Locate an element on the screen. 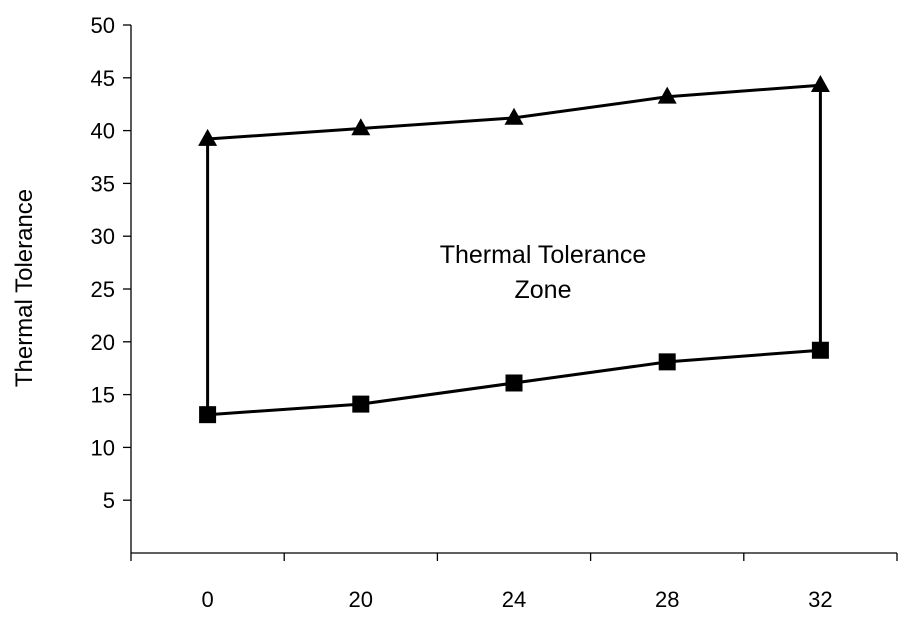  x-tick-label: 32 is located at coordinates (820, 599).